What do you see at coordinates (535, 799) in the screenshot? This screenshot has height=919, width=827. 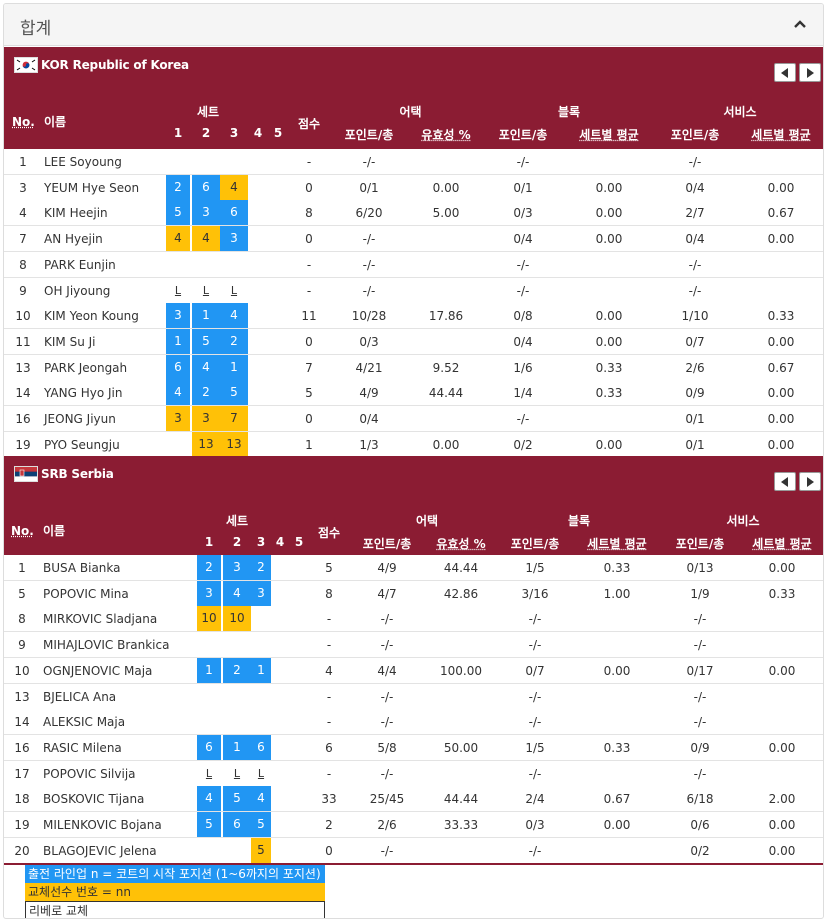 I see `block-points: 2/4` at bounding box center [535, 799].